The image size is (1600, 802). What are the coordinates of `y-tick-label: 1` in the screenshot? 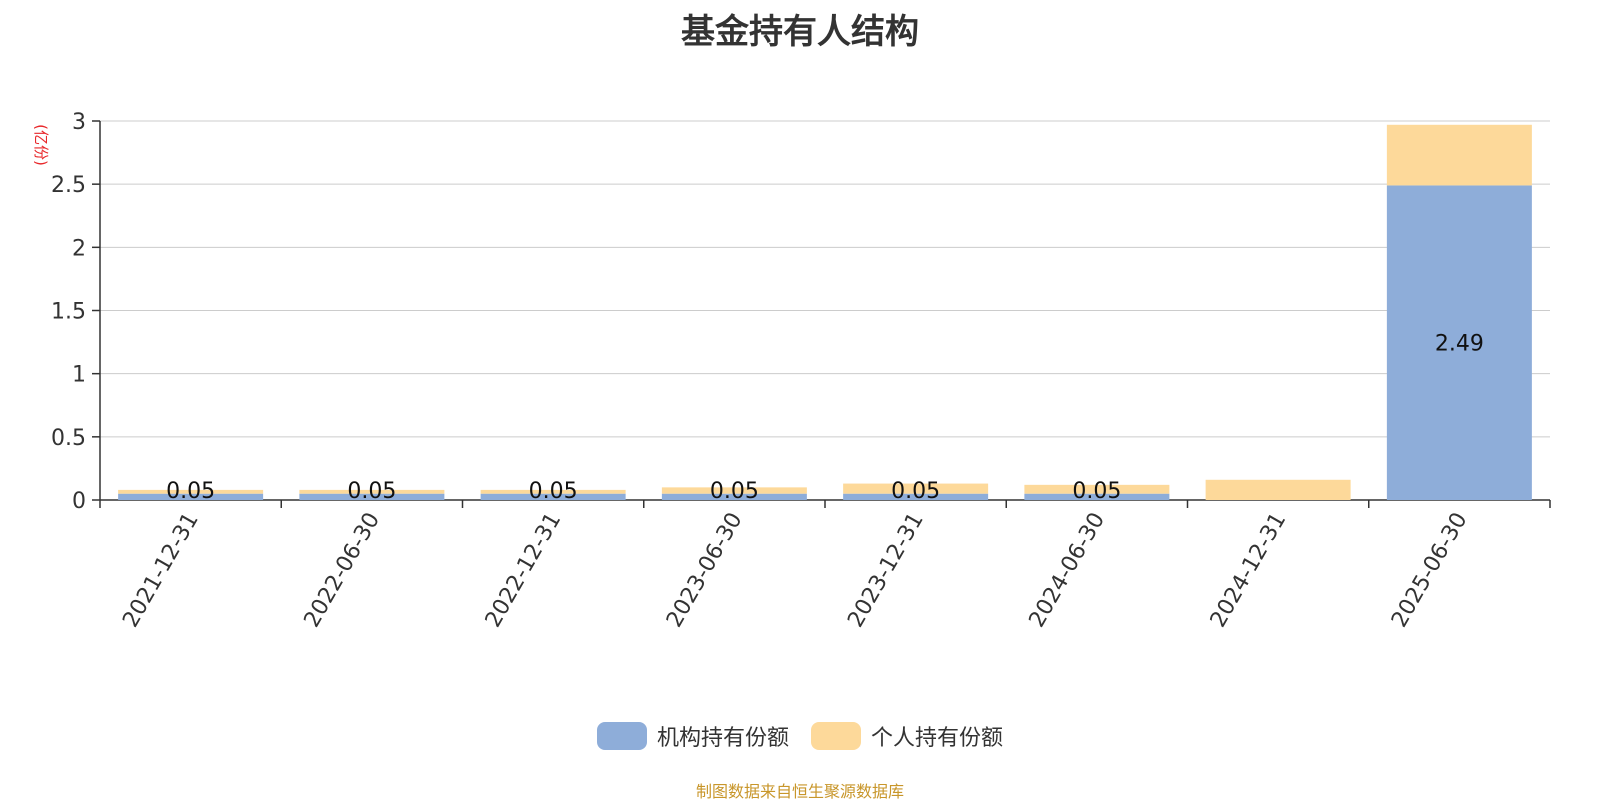 It's located at (79, 375).